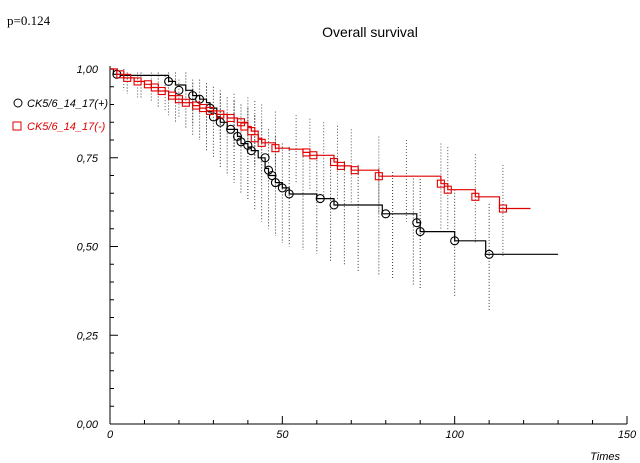 This screenshot has height=463, width=640. I want to click on p-value: p=0.124, so click(29, 20).